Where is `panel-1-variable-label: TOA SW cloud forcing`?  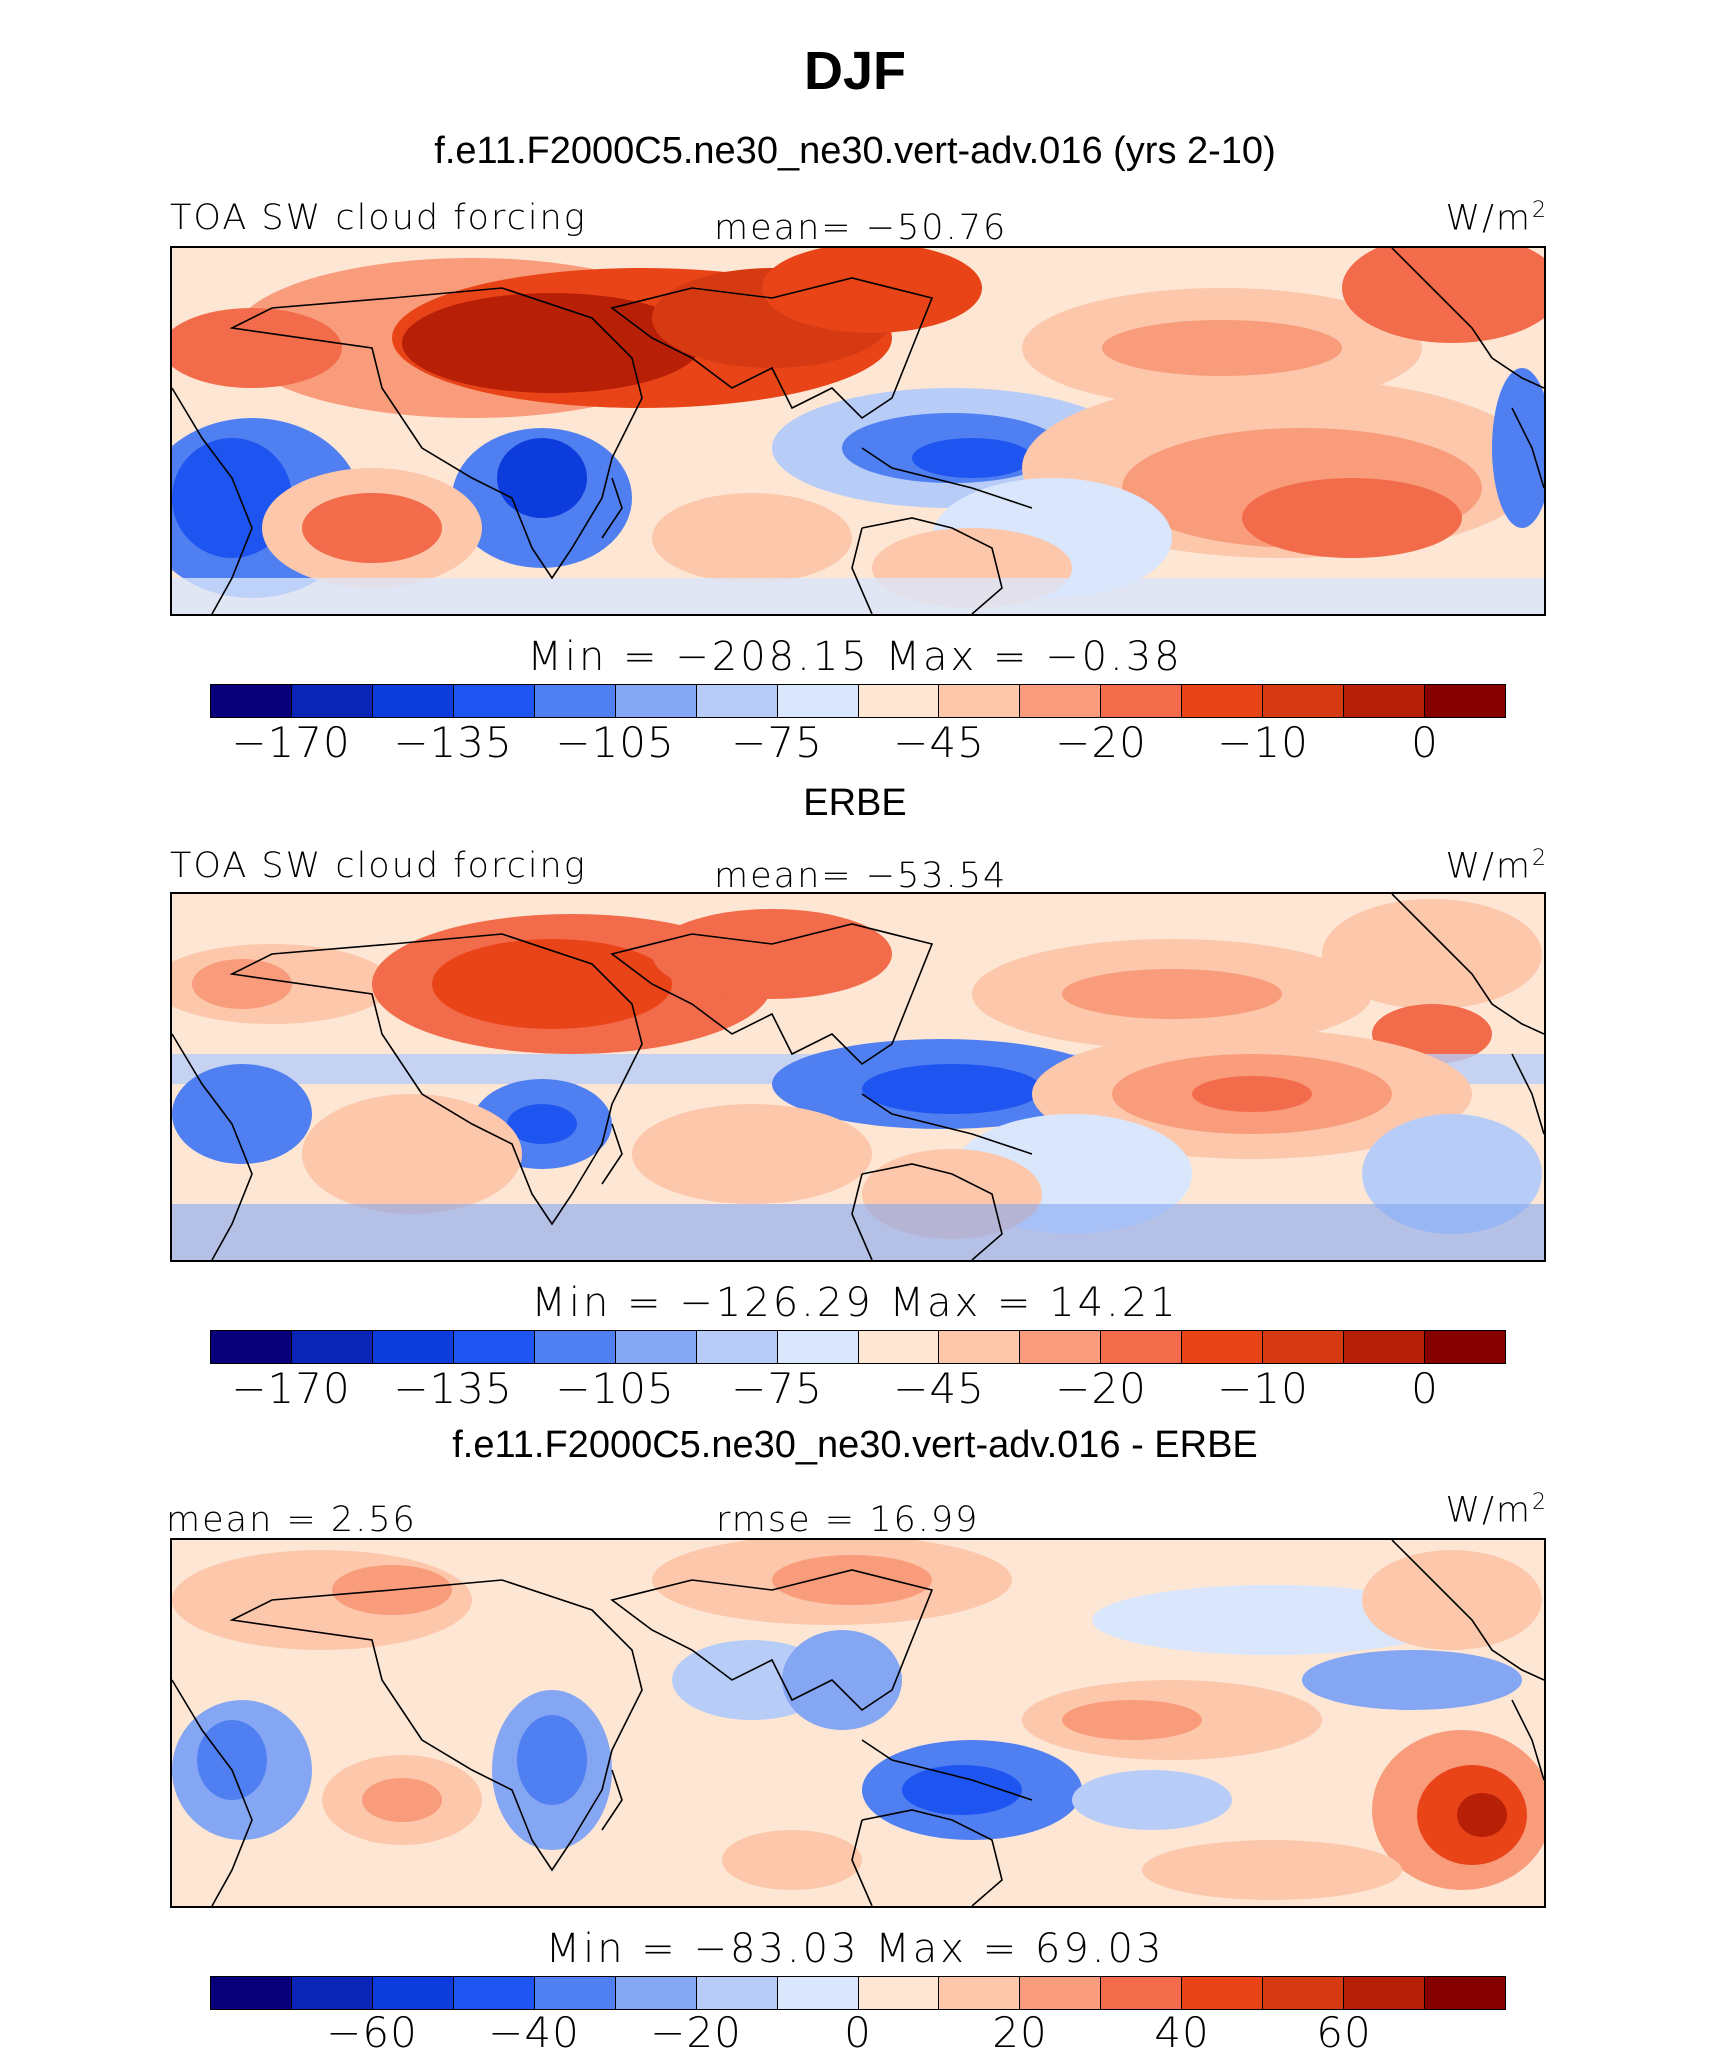
panel-1-variable-label: TOA SW cloud forcing is located at coordinates (378, 218).